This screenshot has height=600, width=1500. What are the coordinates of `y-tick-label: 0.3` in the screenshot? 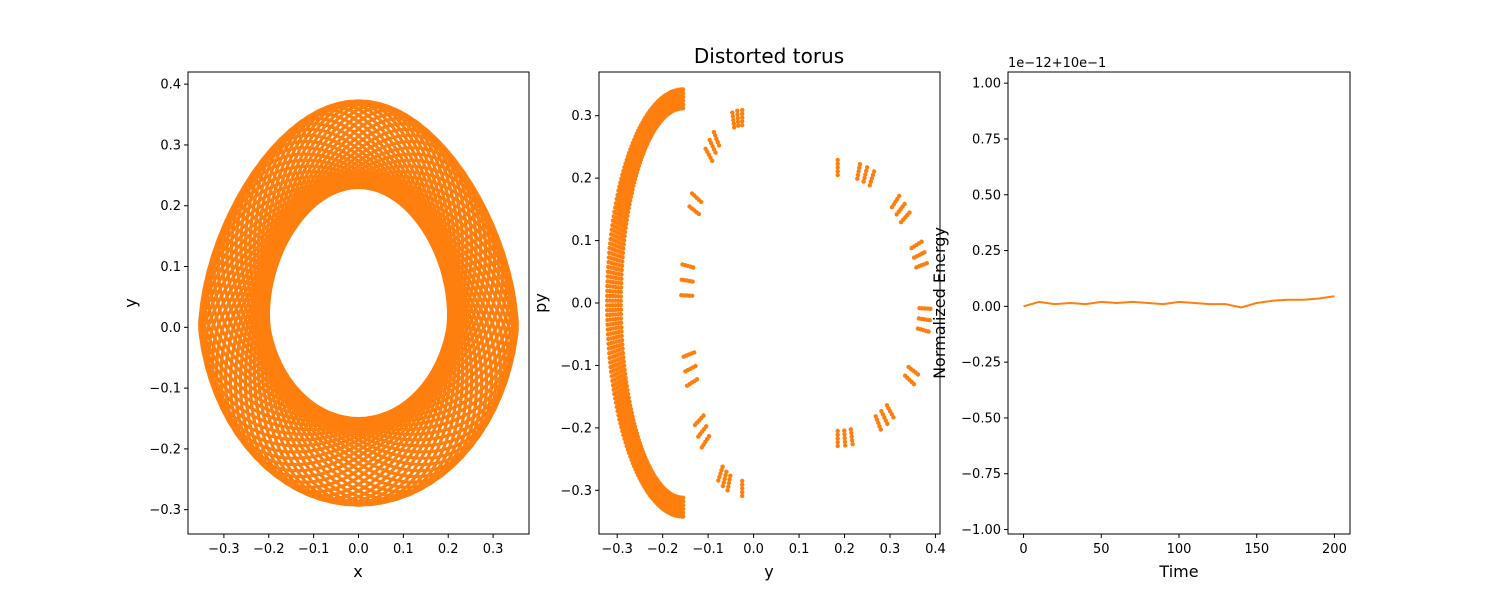 It's located at (170, 145).